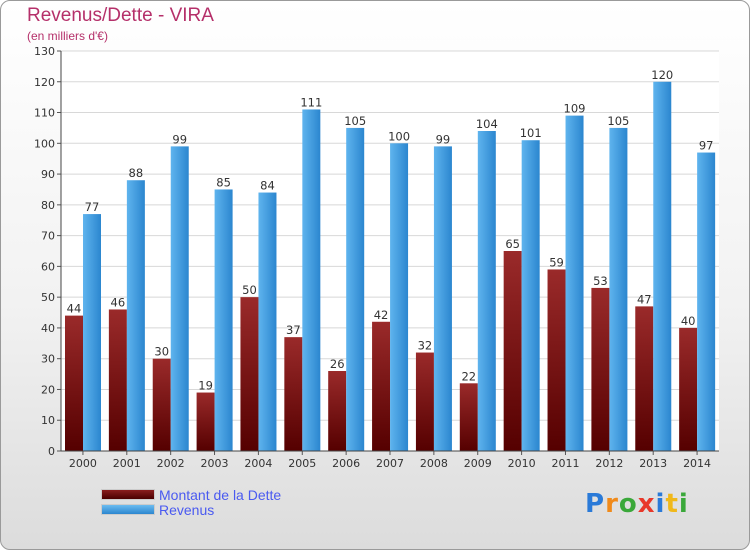  What do you see at coordinates (267, 186) in the screenshot?
I see `data-label-revenus: 84` at bounding box center [267, 186].